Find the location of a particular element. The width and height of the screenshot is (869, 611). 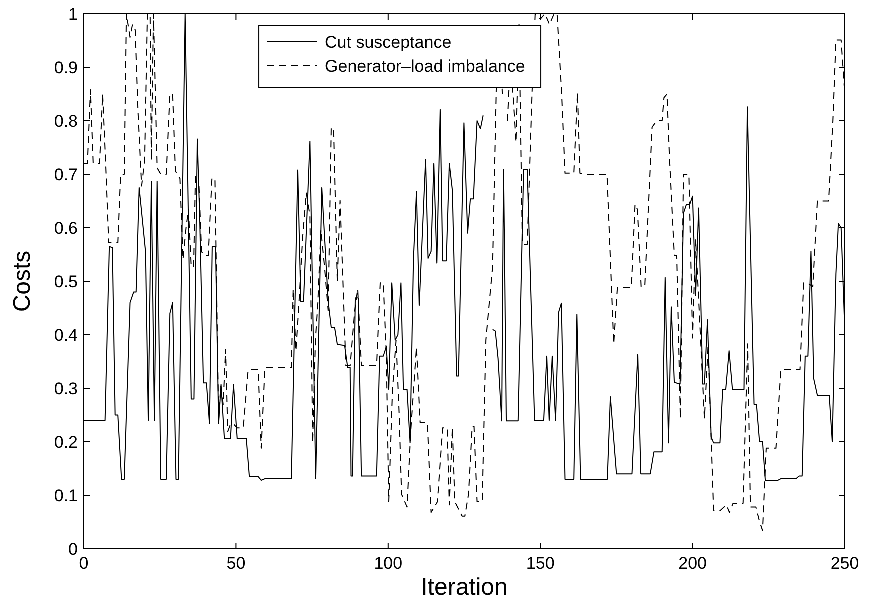

x-tick-label: 150 is located at coordinates (540, 563).